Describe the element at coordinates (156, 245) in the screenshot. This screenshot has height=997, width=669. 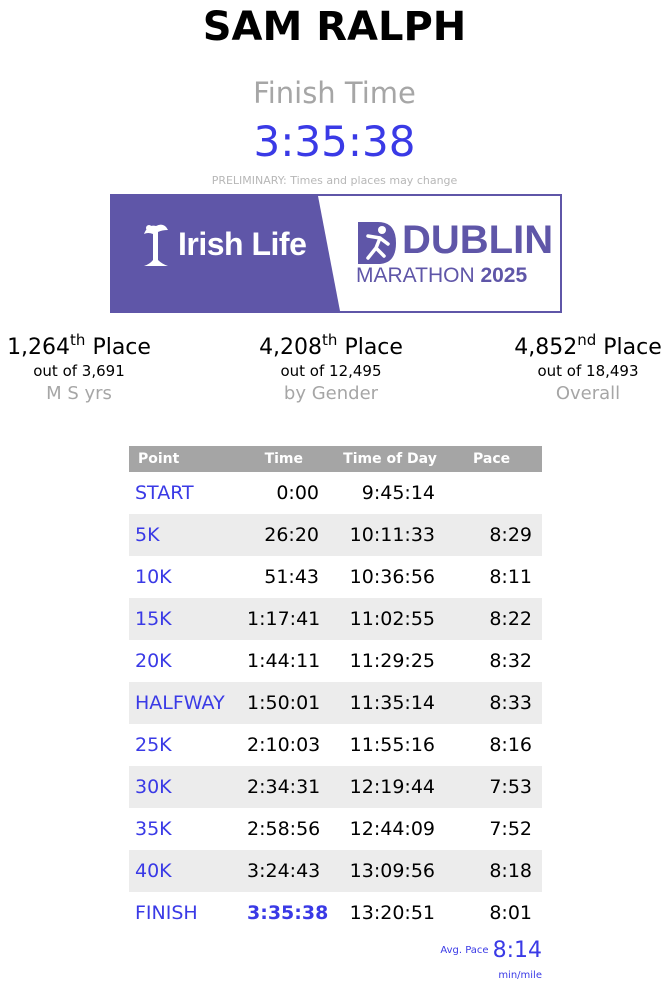
I see `sponsor-logo-icon` at that location.